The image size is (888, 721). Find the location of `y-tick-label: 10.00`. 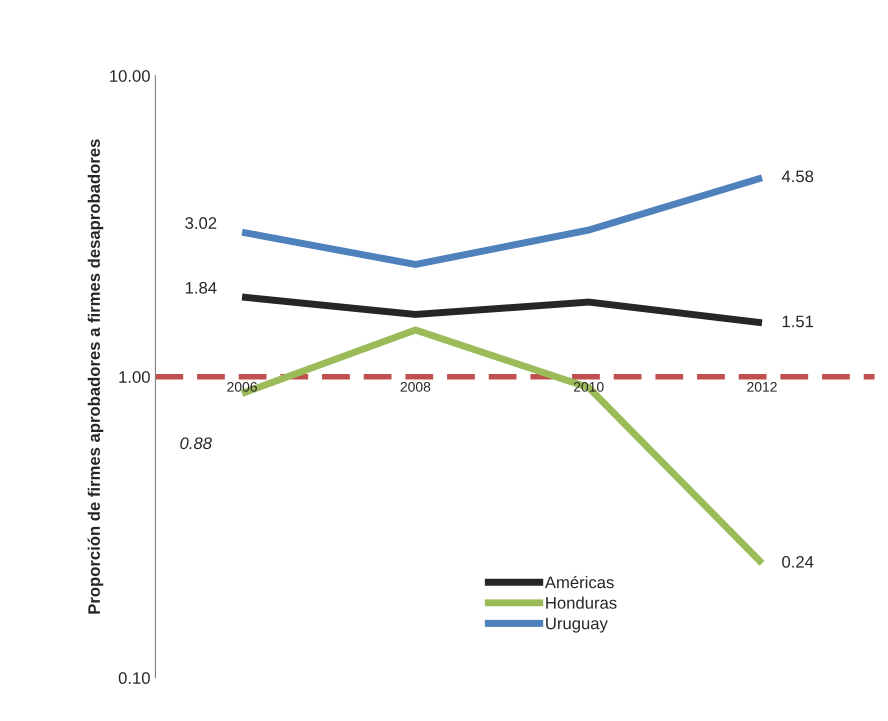

y-tick-label: 10.00 is located at coordinates (130, 76).